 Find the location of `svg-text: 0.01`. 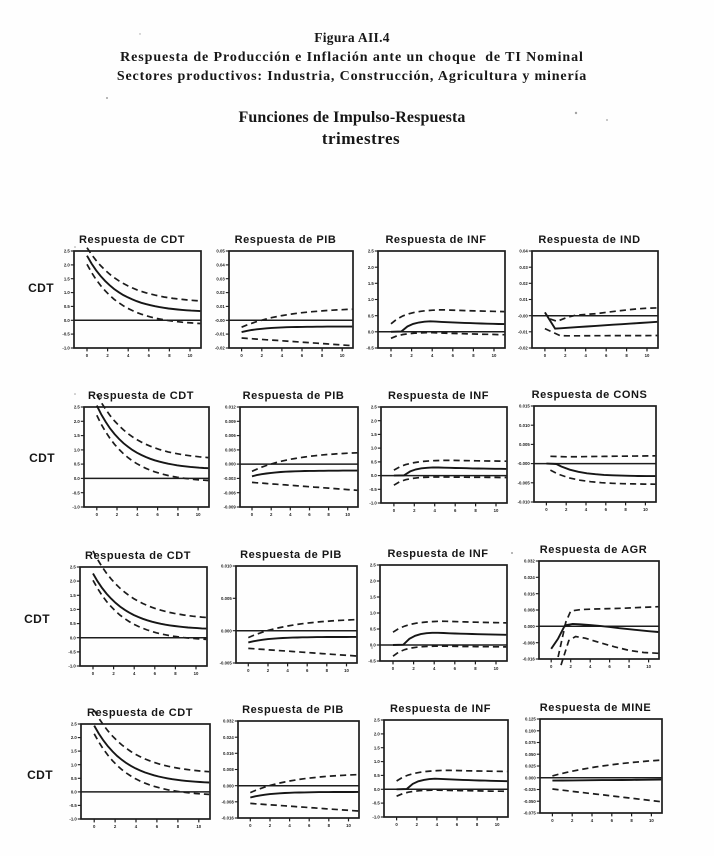

svg-text: 0.01 is located at coordinates (523, 299).